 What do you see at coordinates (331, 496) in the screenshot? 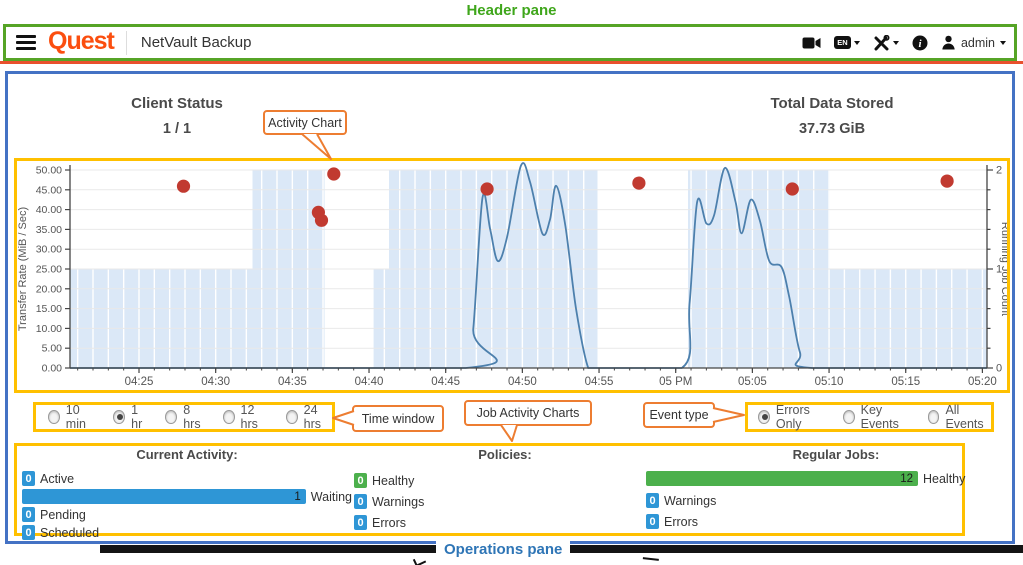
I see `stat-label: Waiting` at bounding box center [331, 496].